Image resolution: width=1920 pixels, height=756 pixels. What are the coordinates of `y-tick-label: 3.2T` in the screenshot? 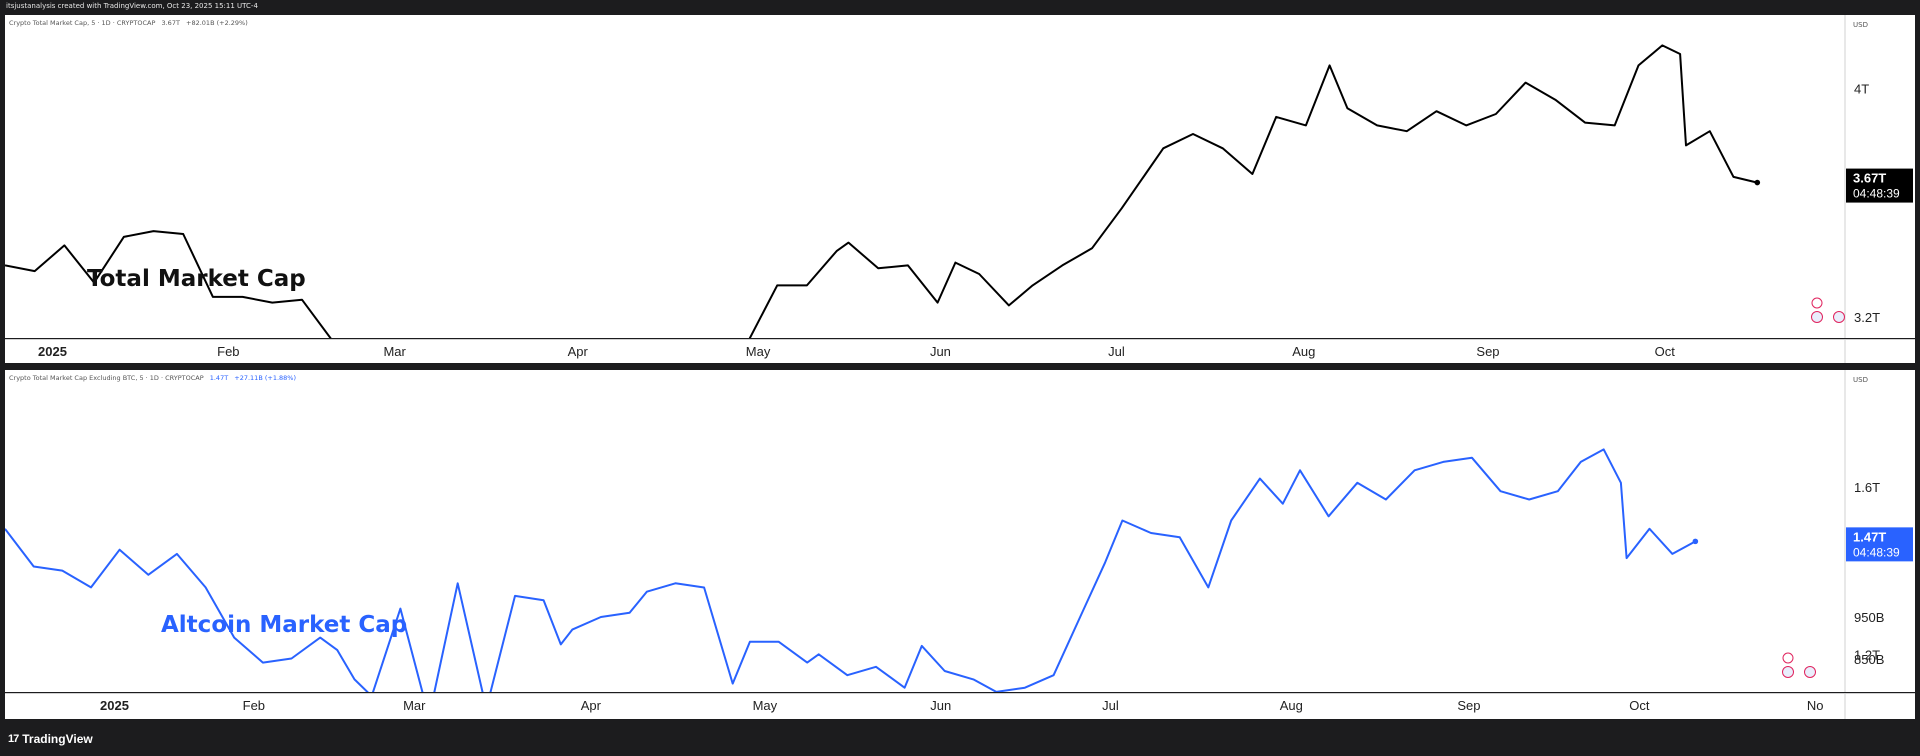 It's located at (1867, 317).